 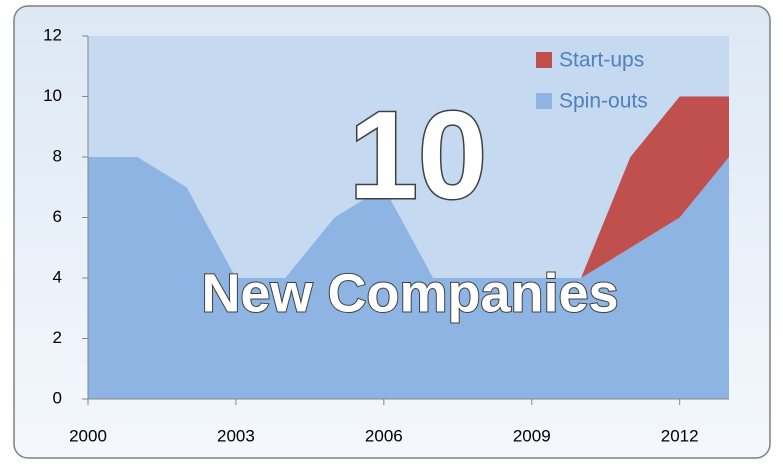 What do you see at coordinates (418, 156) in the screenshot?
I see `annotation: 10` at bounding box center [418, 156].